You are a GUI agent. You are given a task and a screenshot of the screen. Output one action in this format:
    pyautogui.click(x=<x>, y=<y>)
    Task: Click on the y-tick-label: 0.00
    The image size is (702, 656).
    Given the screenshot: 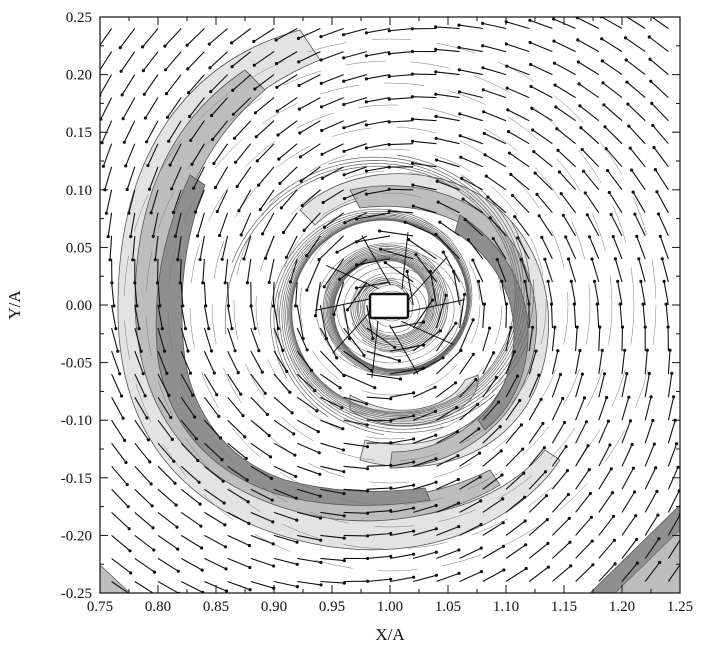 What is the action you would take?
    pyautogui.click(x=79, y=306)
    